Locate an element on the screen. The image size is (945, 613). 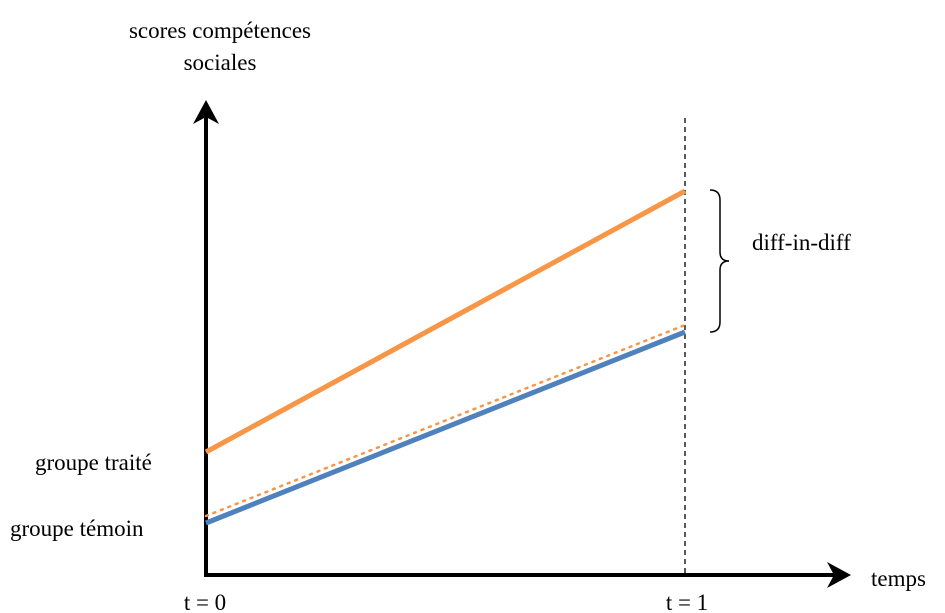
x-tick-t1: t = 1 is located at coordinates (687, 601).